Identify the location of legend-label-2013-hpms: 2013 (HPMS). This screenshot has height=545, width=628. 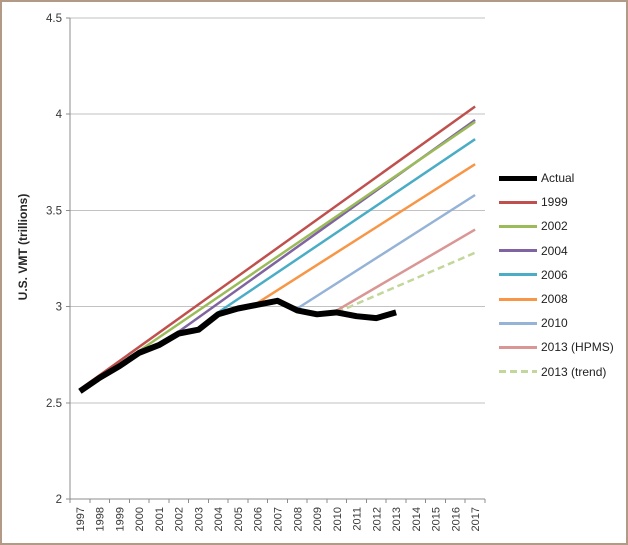
(577, 347).